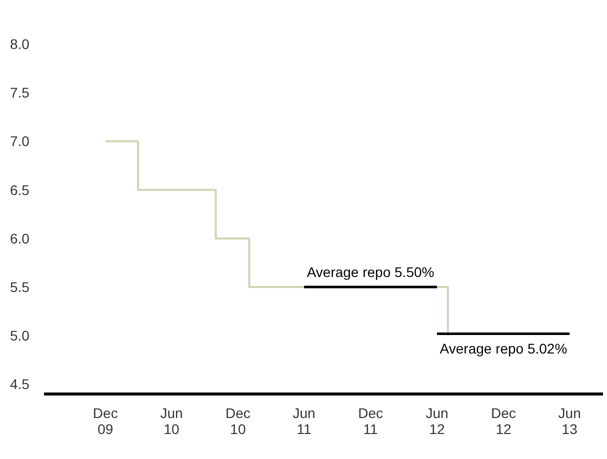 The image size is (607, 459). Describe the element at coordinates (20, 287) in the screenshot. I see `y-tick-label: 5.5` at that location.